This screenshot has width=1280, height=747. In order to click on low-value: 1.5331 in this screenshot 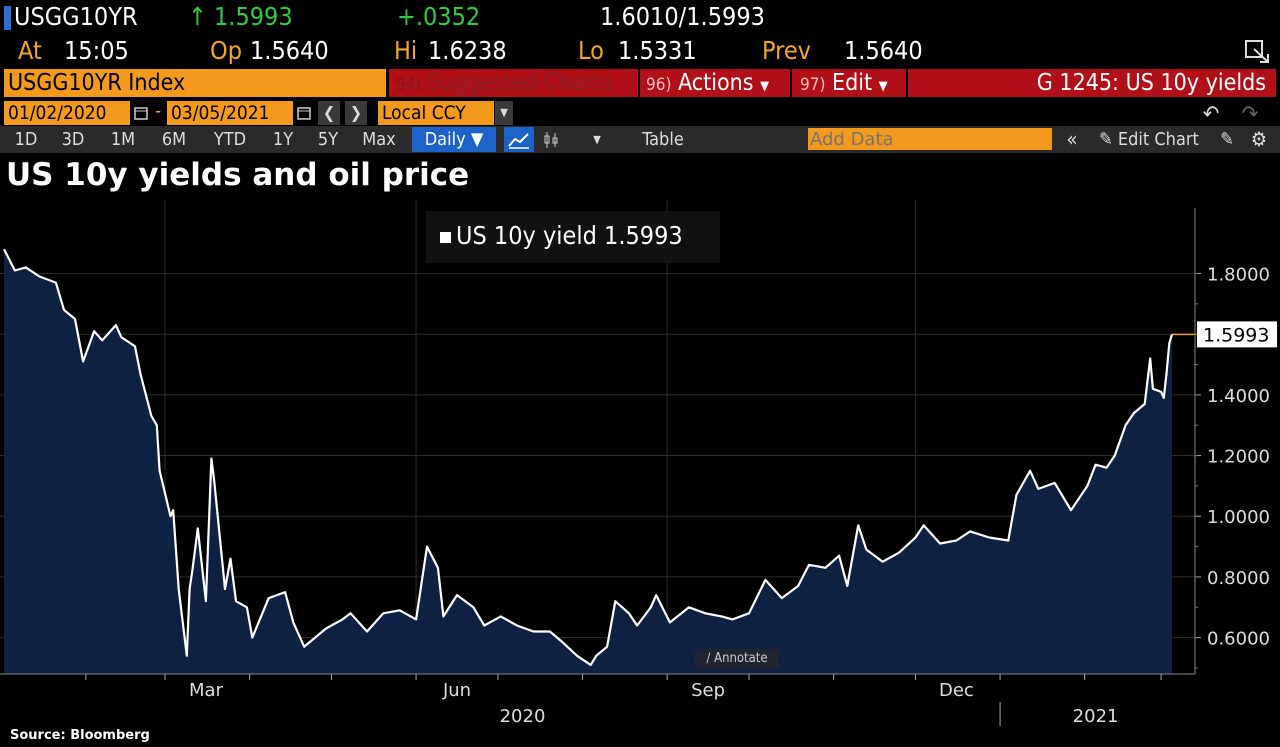, I will do `click(657, 50)`.